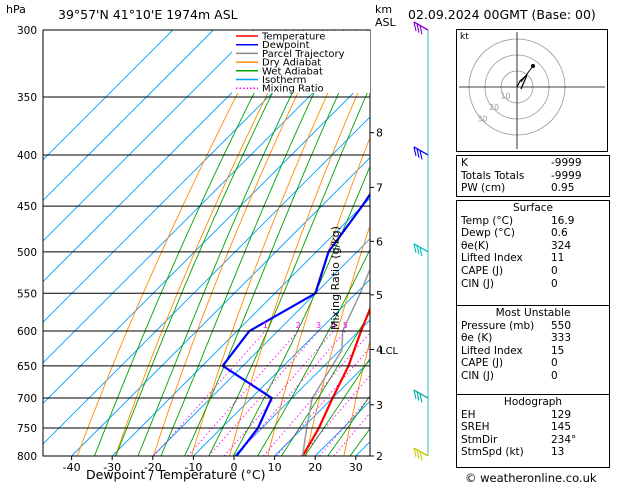 This screenshot has height=486, width=629. Describe the element at coordinates (468, 414) in the screenshot. I see `hodo-label: EH` at that location.